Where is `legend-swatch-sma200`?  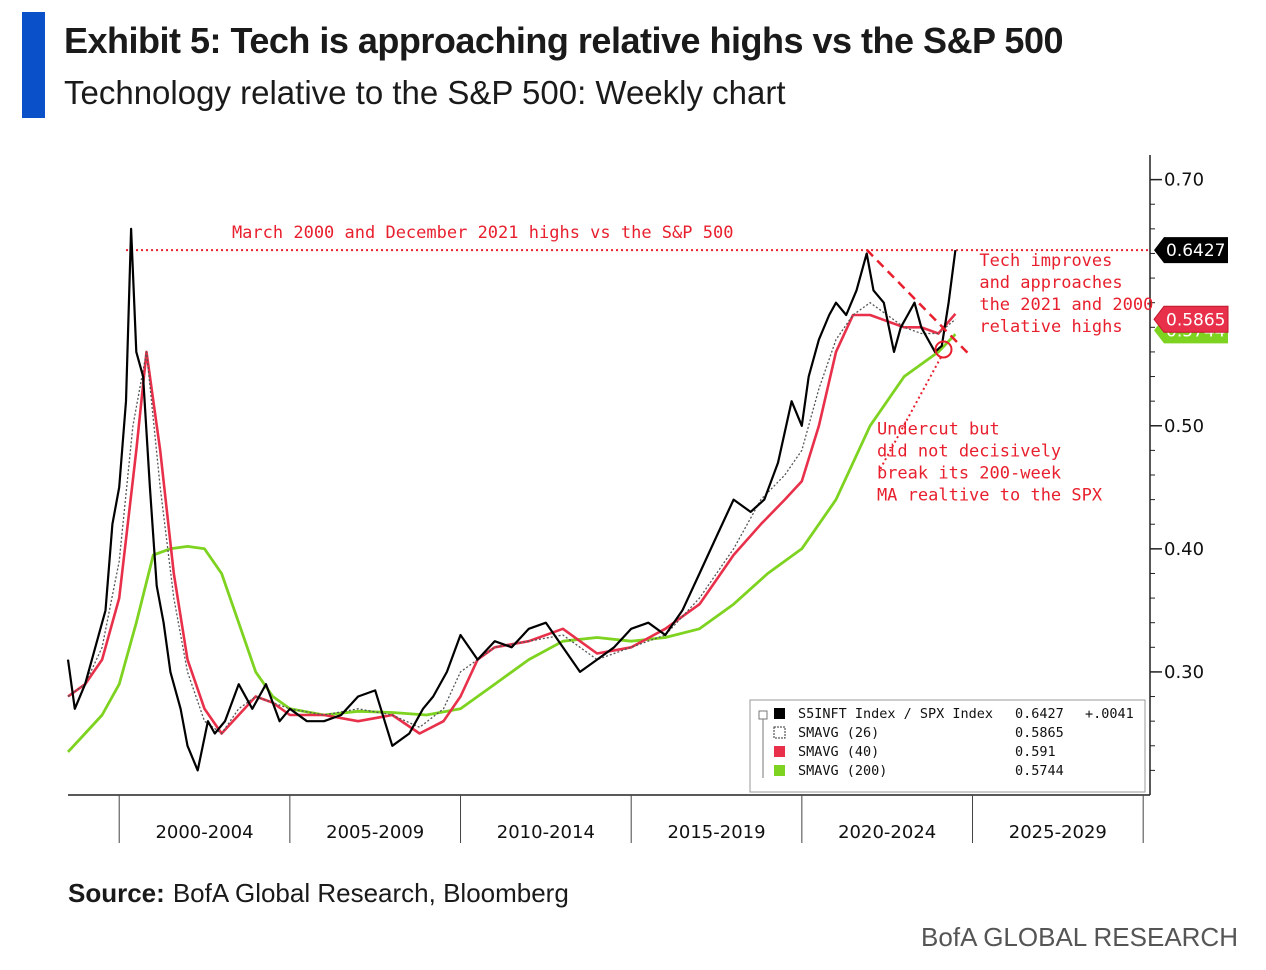 legend-swatch-sma200 is located at coordinates (779, 770).